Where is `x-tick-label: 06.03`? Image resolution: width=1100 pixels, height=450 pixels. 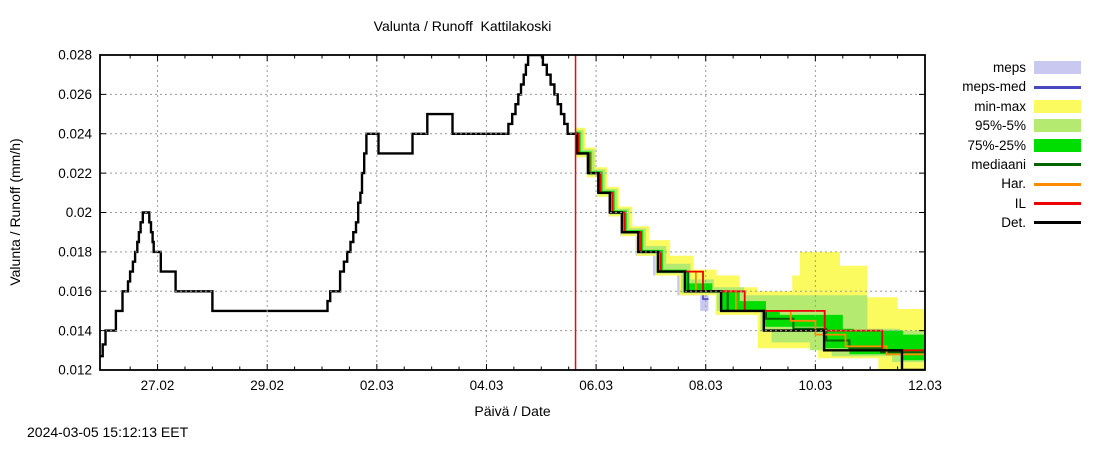
x-tick-label: 06.03 is located at coordinates (596, 385).